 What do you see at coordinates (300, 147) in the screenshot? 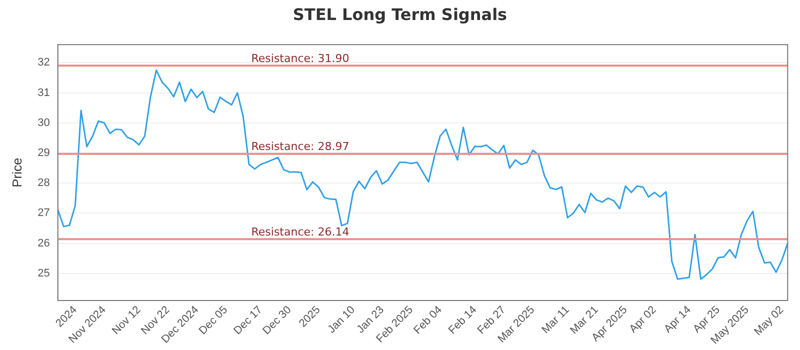
I see `ref-line-label: Resistance: 28.97` at bounding box center [300, 147].